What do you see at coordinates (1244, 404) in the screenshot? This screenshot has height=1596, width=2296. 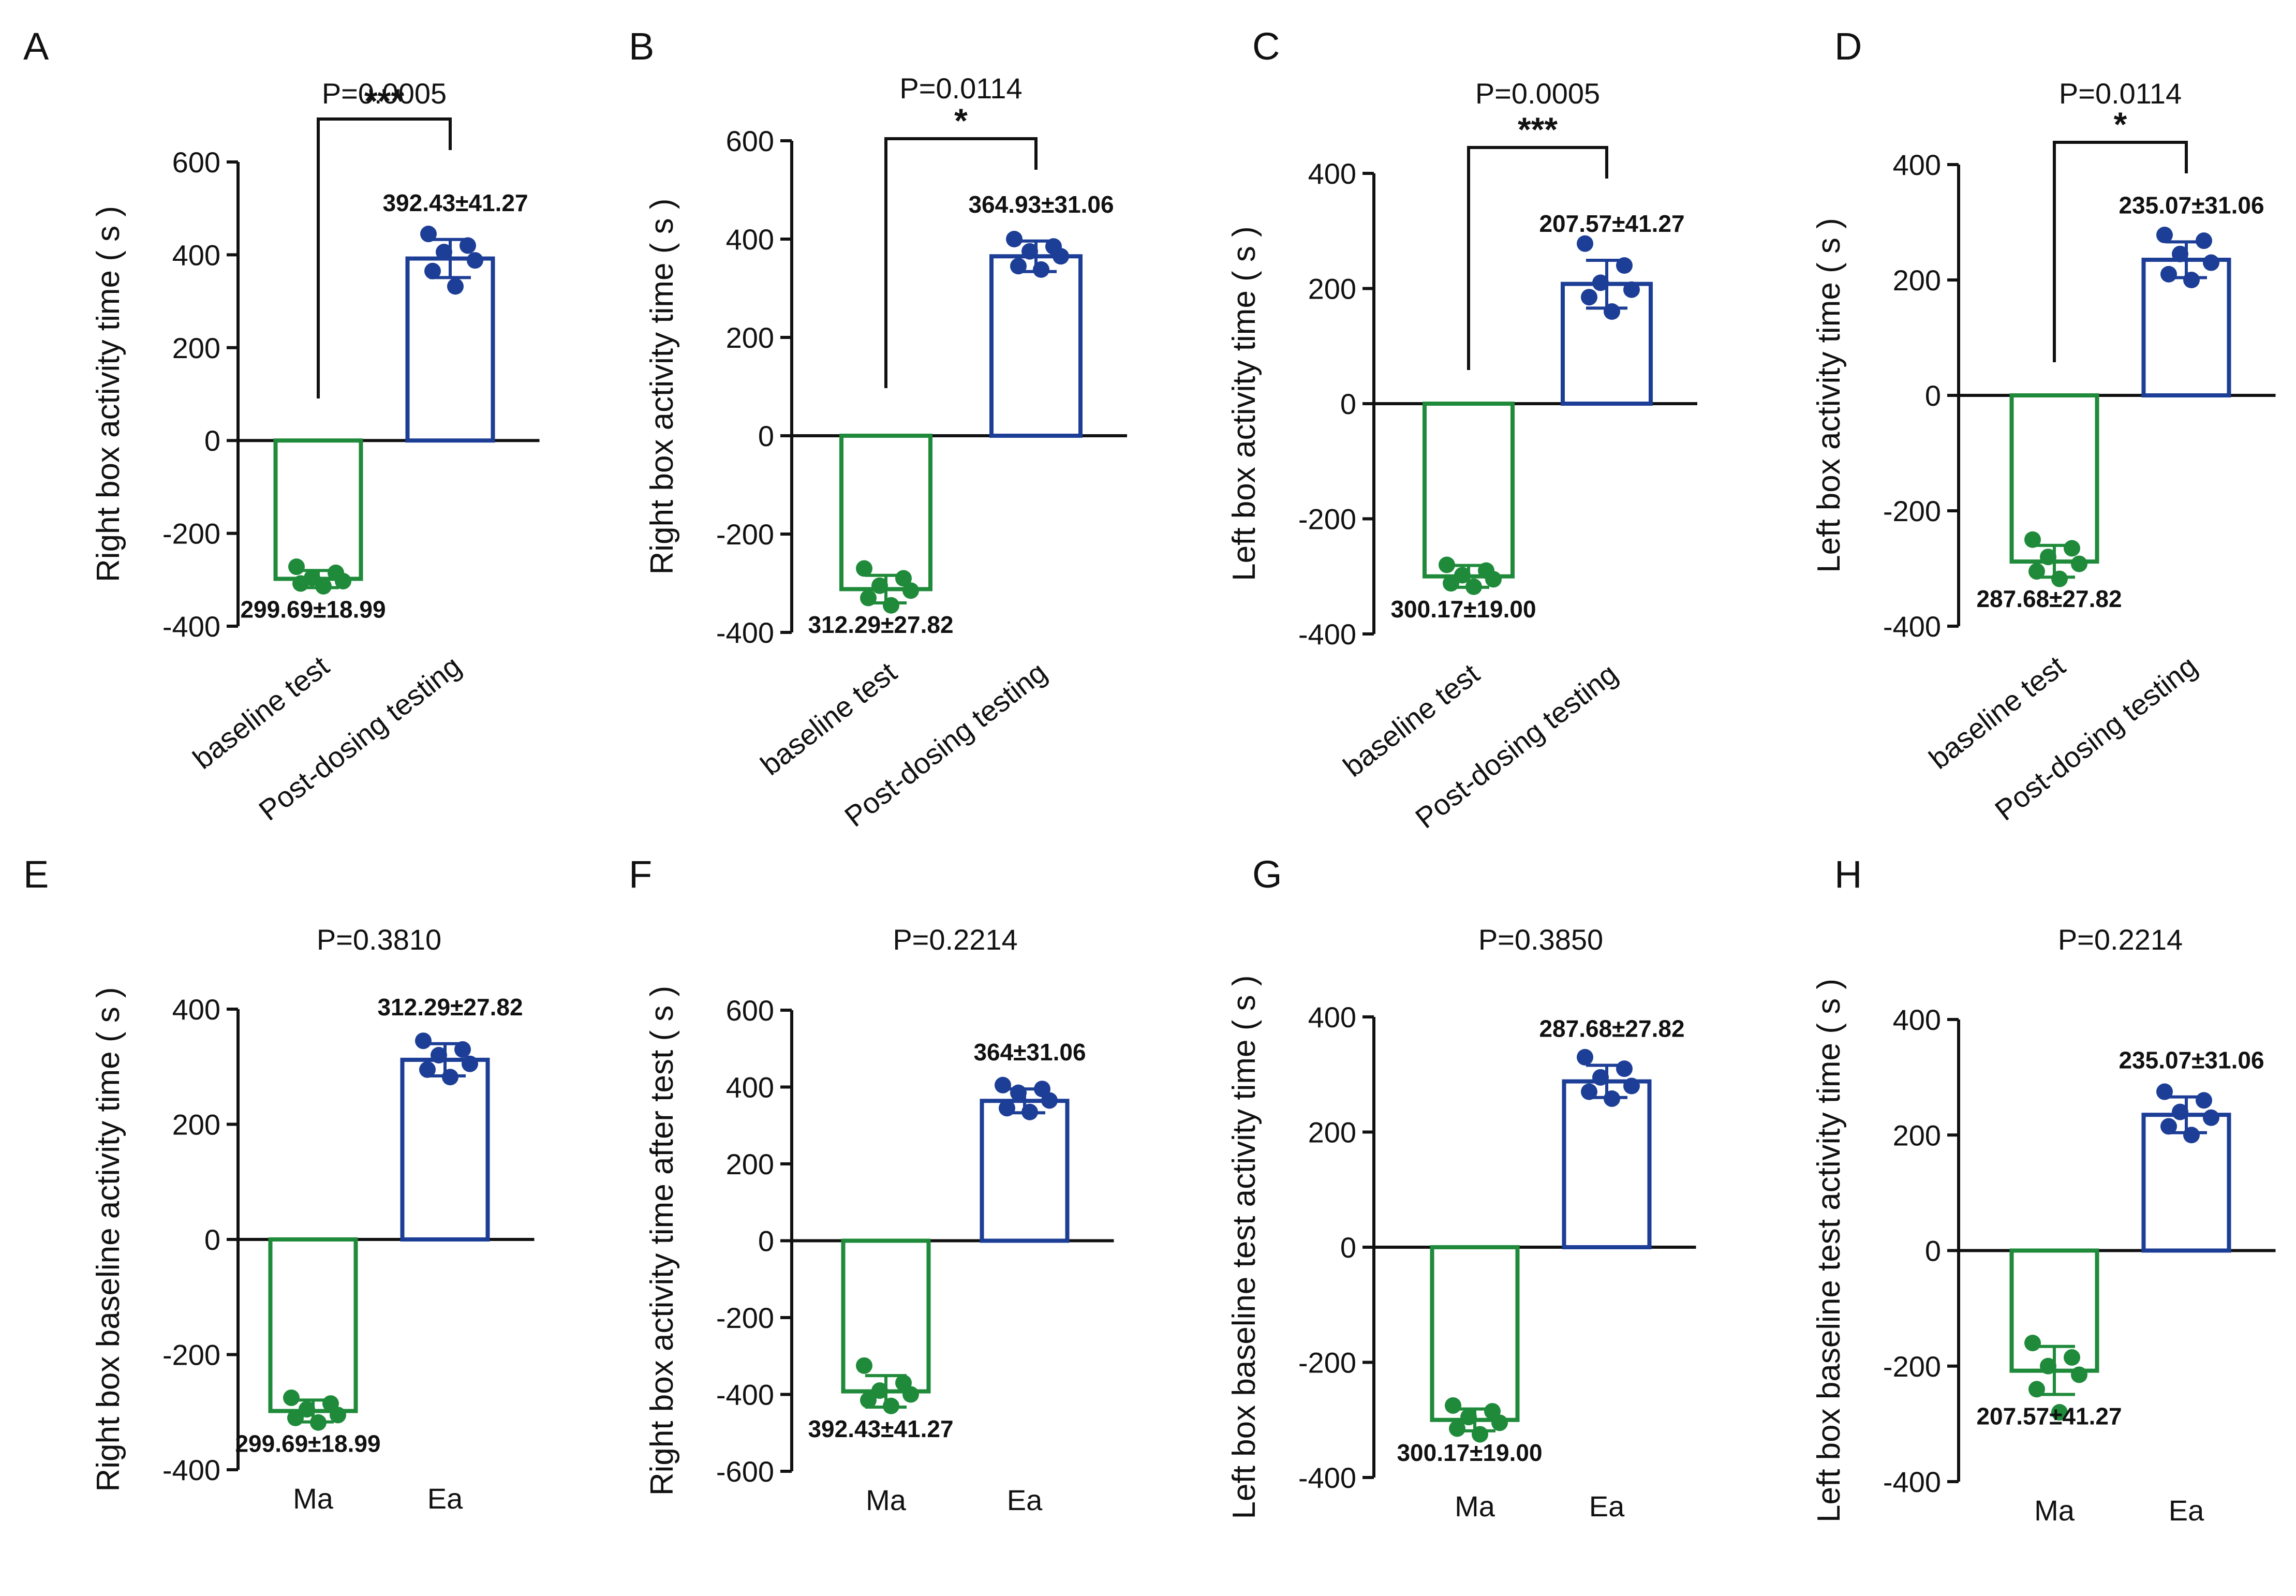 I see `y-axis-label: Left box activity time ( s )` at bounding box center [1244, 404].